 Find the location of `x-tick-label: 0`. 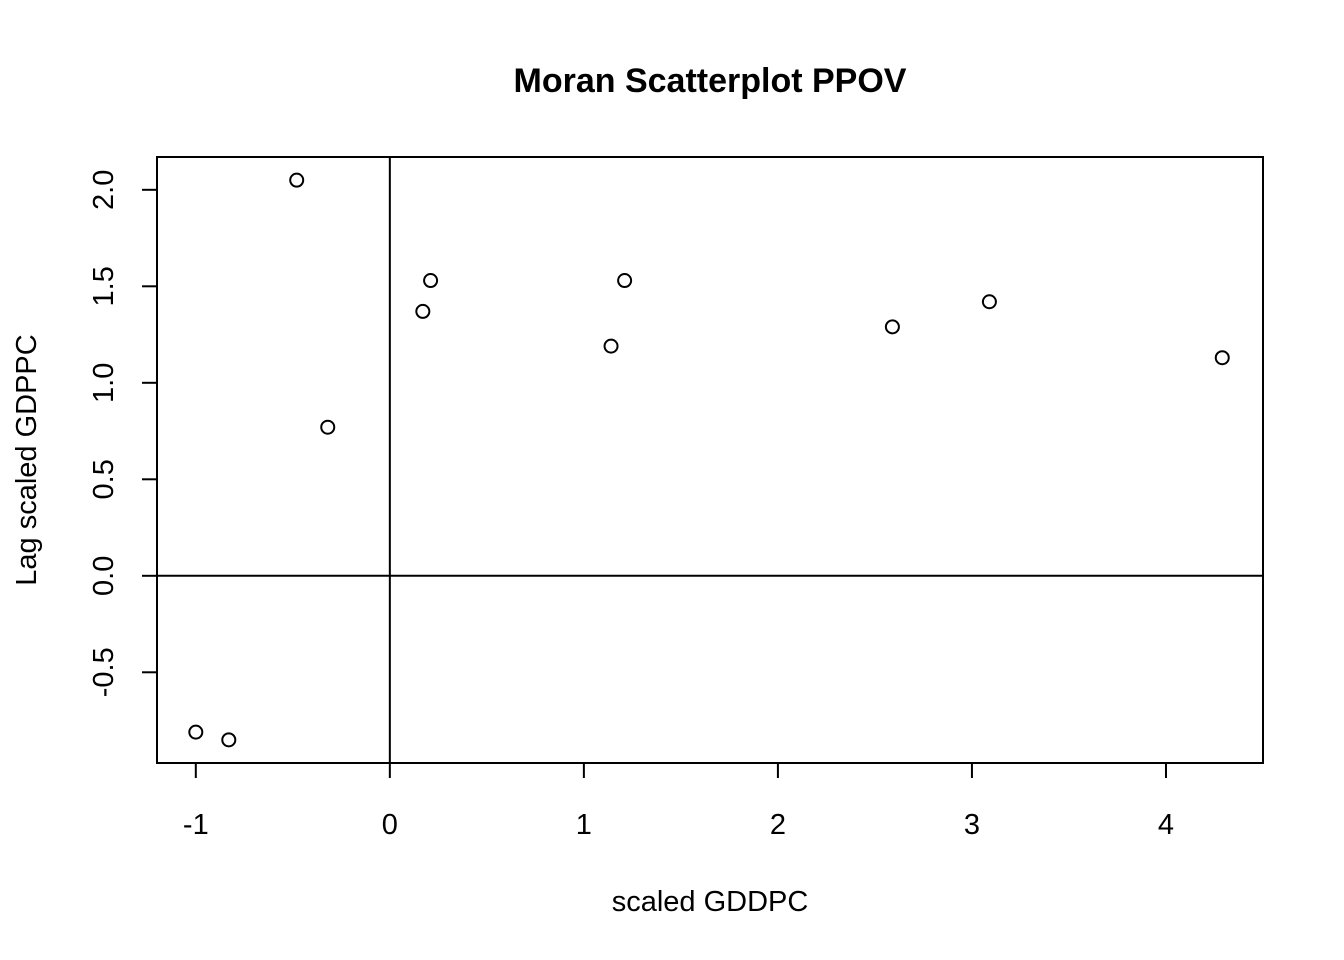

x-tick-label: 0 is located at coordinates (390, 825).